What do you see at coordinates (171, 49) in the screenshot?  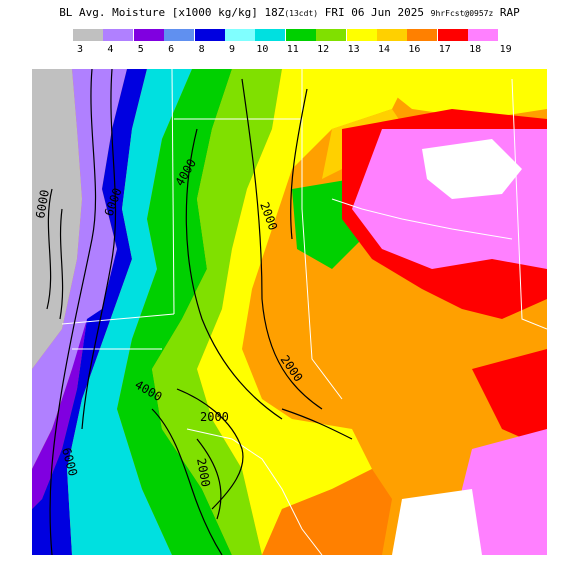 I see `legend-tick-label: 6` at bounding box center [171, 49].